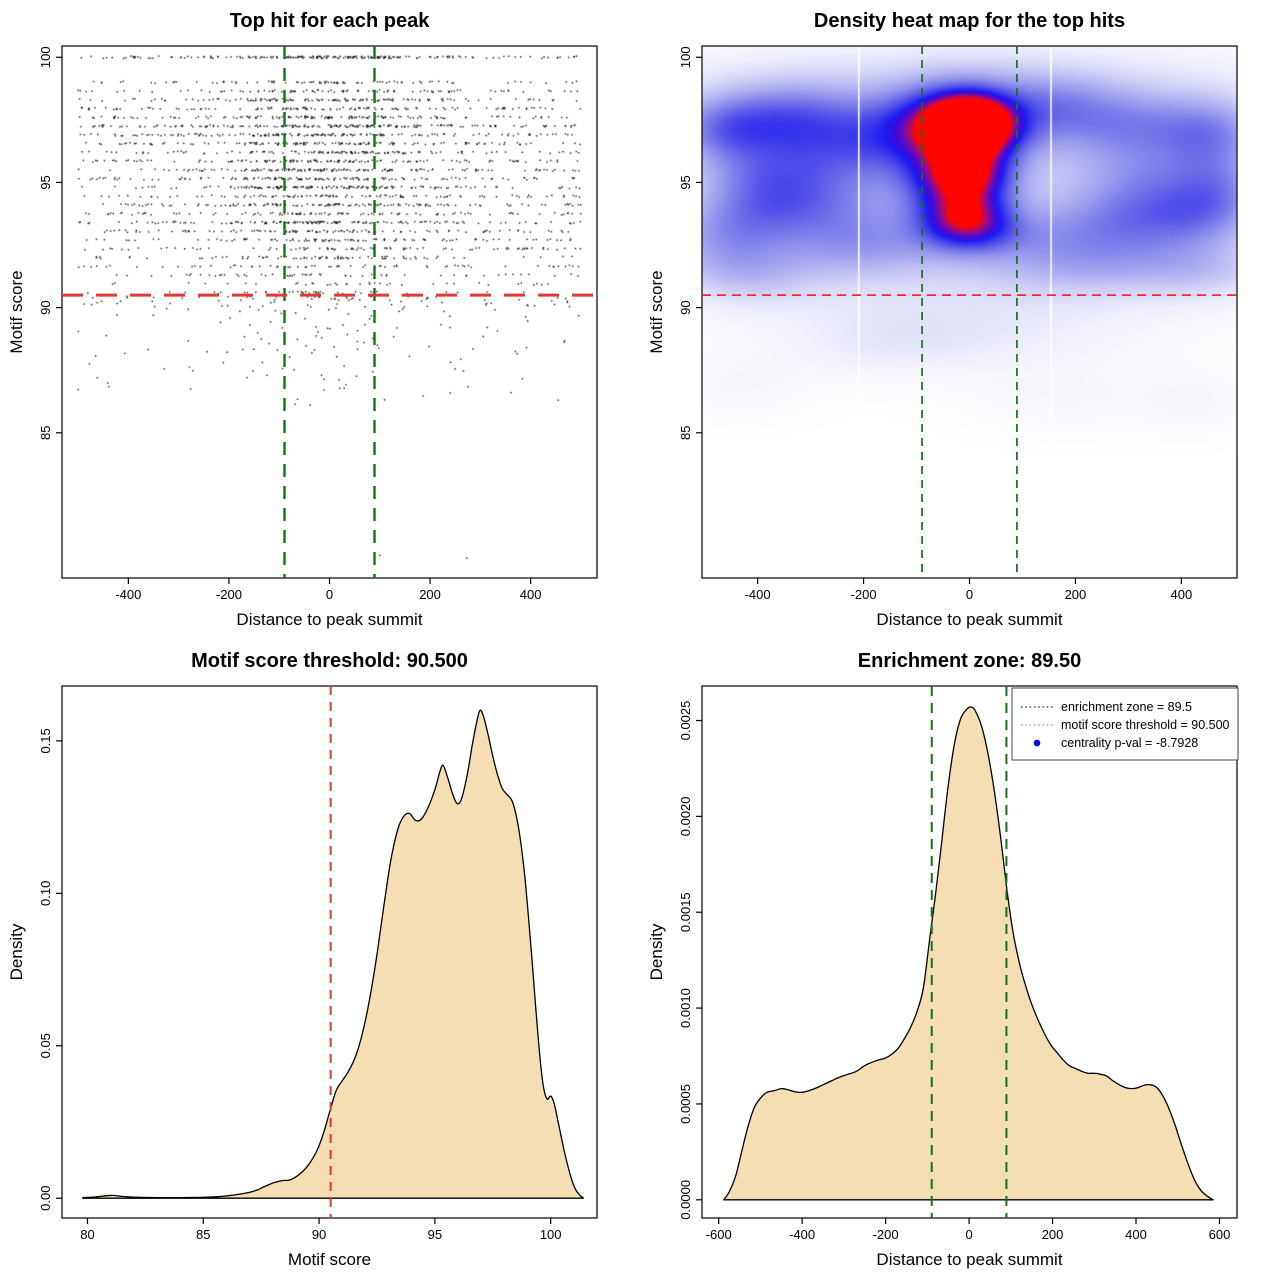  I want to click on heatmap-ylabel: Motif score, so click(656, 312).